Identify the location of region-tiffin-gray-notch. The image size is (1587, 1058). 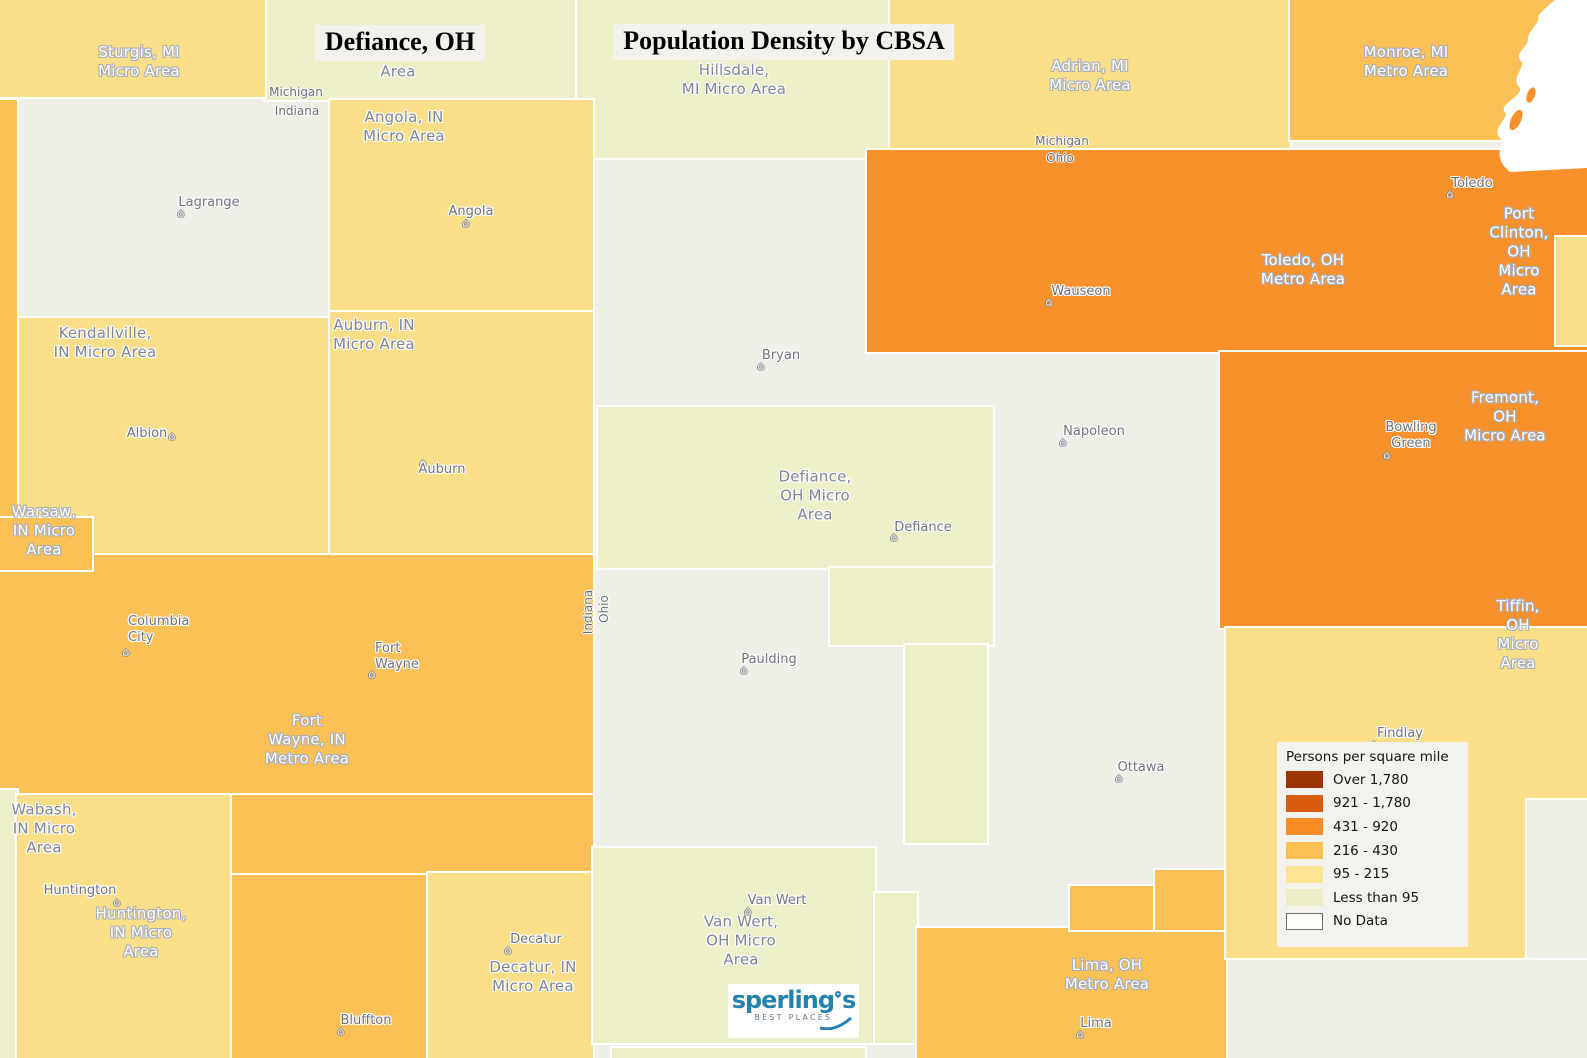
(1557, 879).